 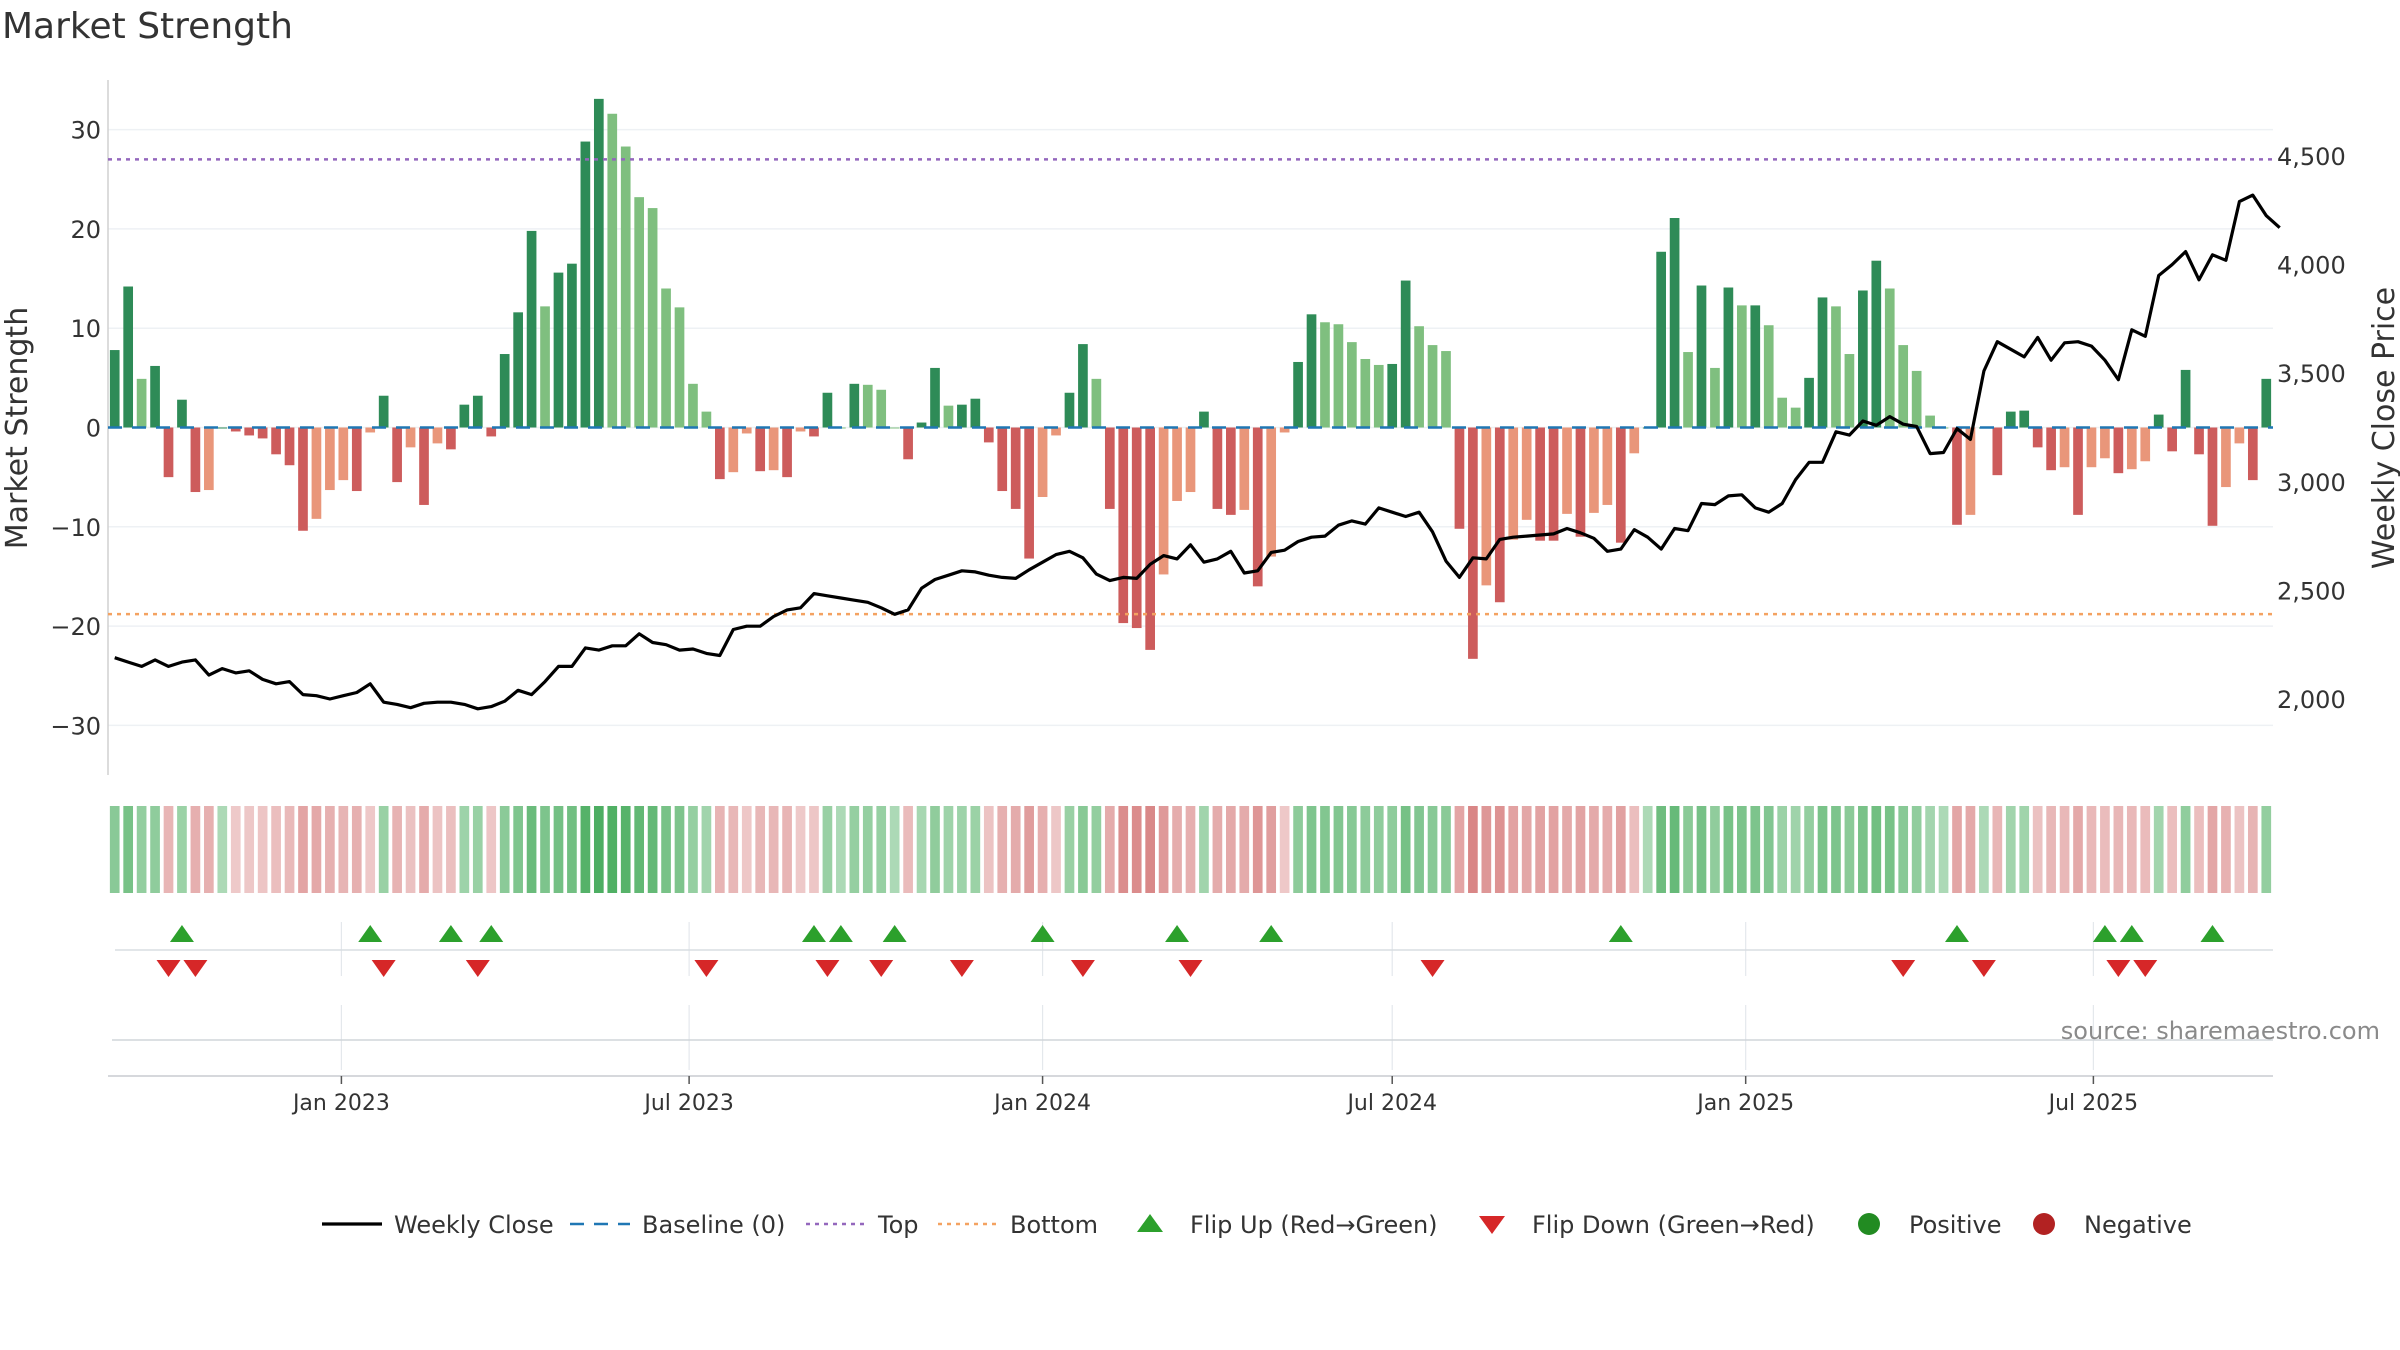 I want to click on legend-swatch-flip-up, so click(x=1150, y=1223).